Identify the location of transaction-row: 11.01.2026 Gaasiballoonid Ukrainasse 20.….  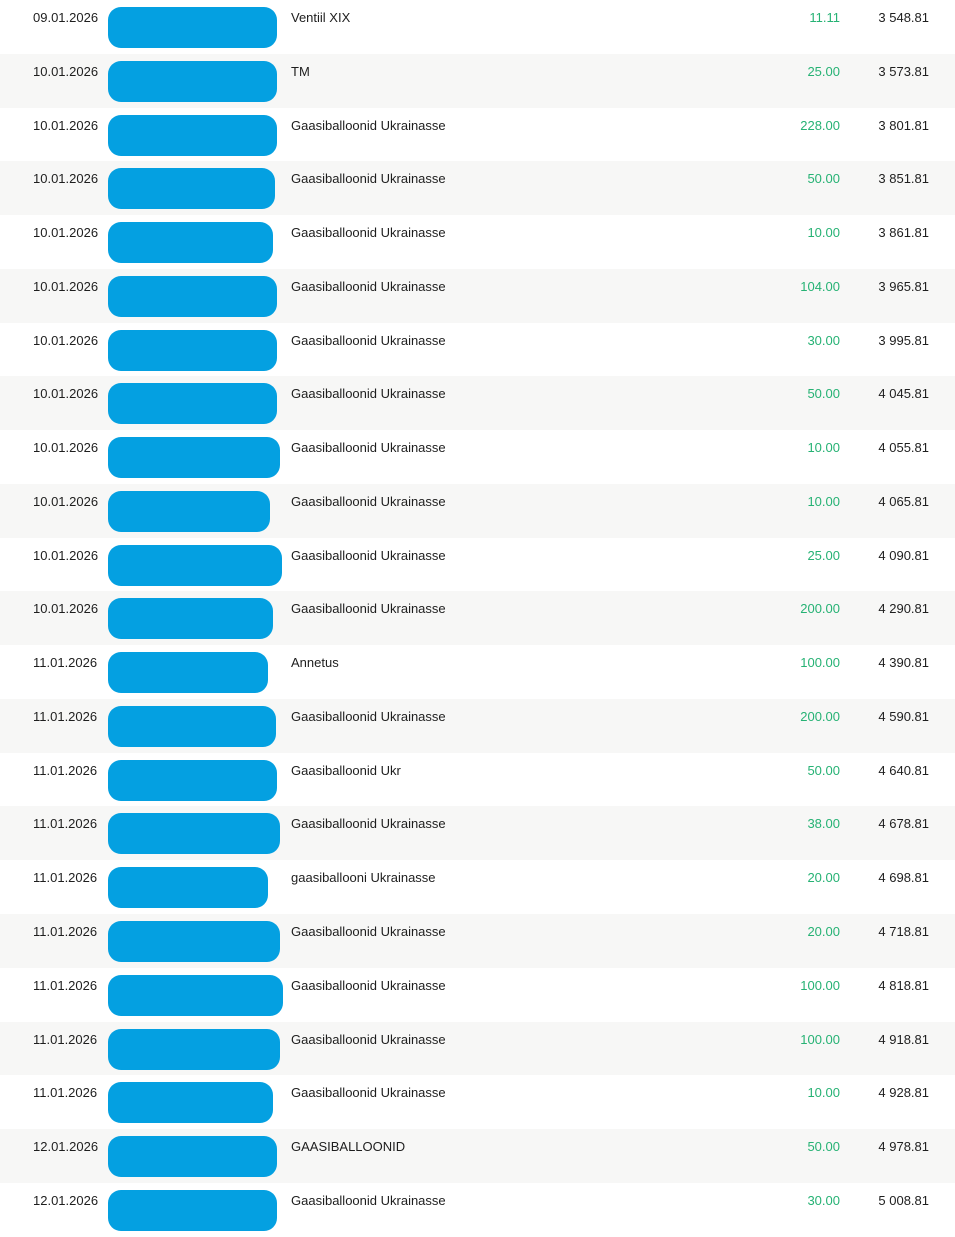
(477, 941).